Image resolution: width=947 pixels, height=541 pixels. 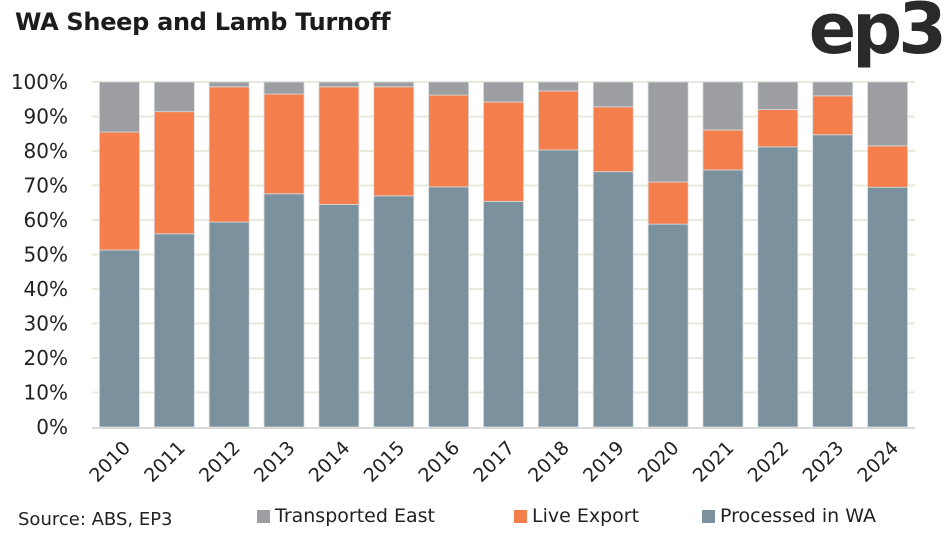 I want to click on x-tick-label: 2021, so click(x=714, y=462).